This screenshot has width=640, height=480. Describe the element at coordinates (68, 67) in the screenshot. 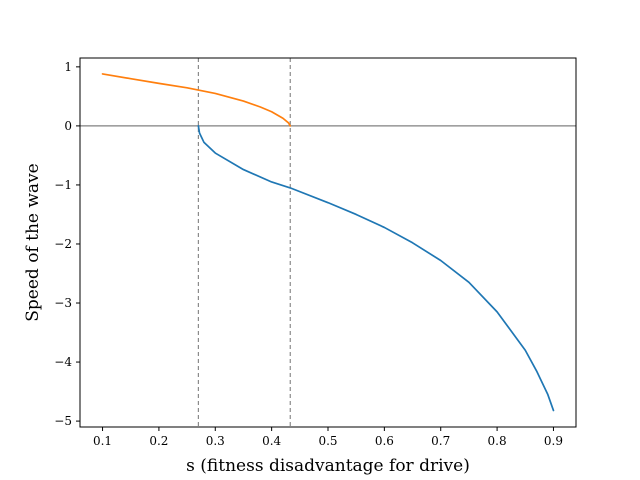

I see `y-tick-label: 1` at that location.